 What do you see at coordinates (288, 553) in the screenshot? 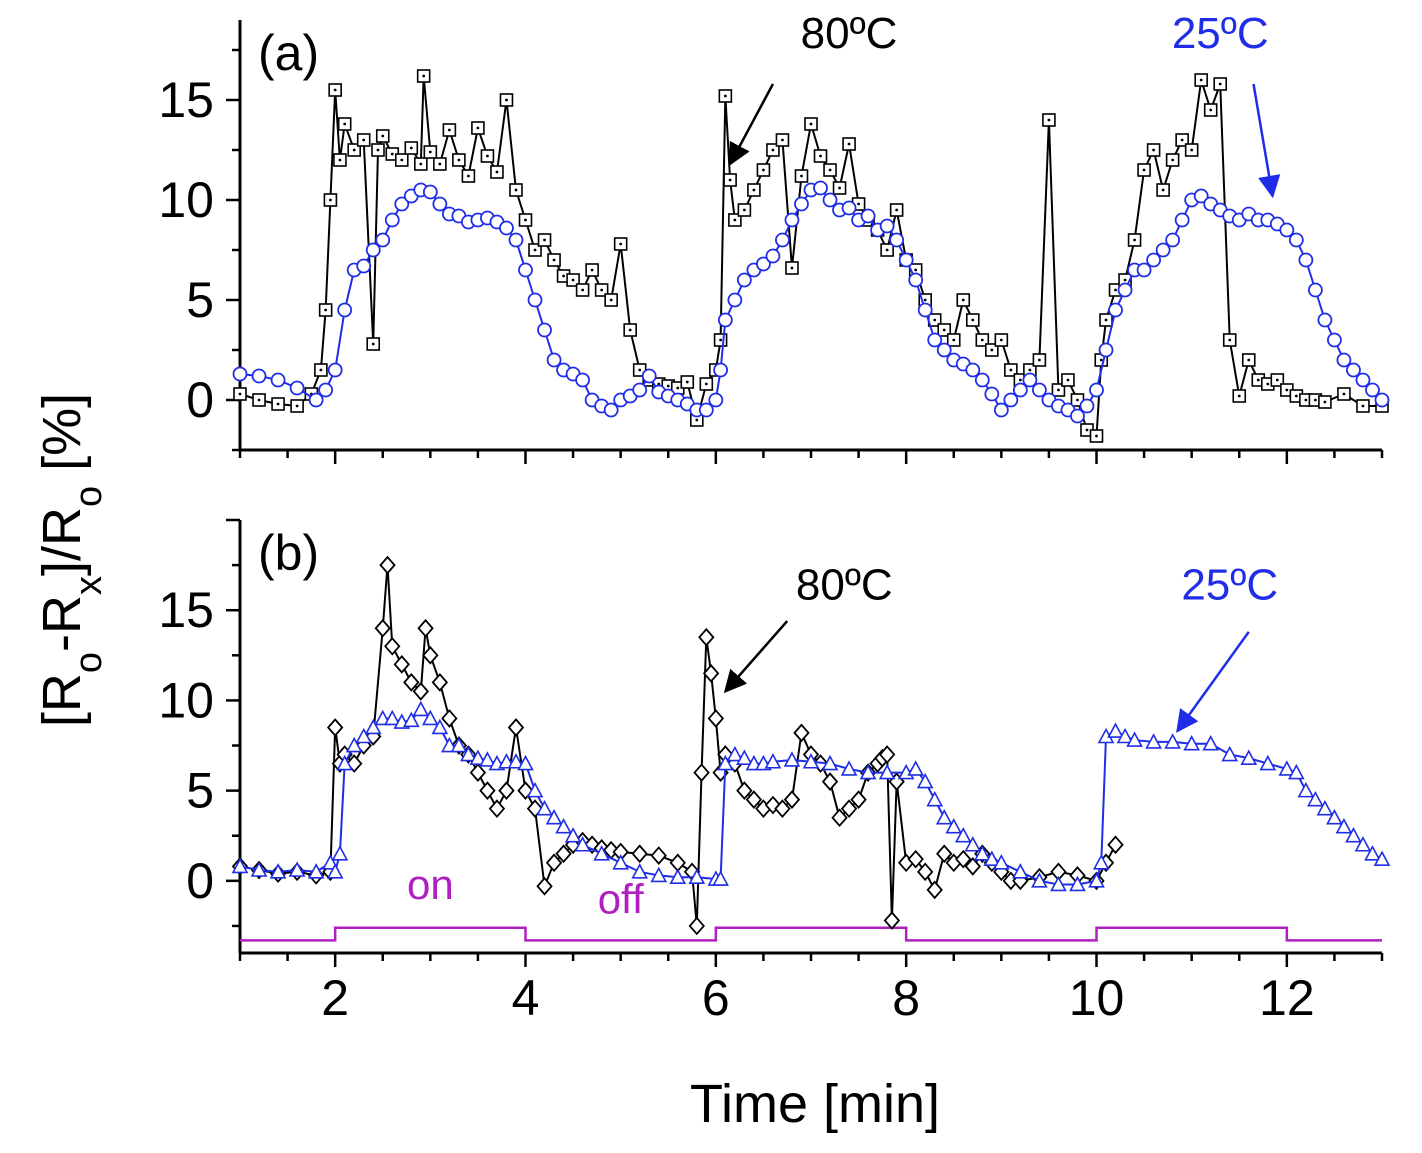
I see `panel-label: (b)` at bounding box center [288, 553].